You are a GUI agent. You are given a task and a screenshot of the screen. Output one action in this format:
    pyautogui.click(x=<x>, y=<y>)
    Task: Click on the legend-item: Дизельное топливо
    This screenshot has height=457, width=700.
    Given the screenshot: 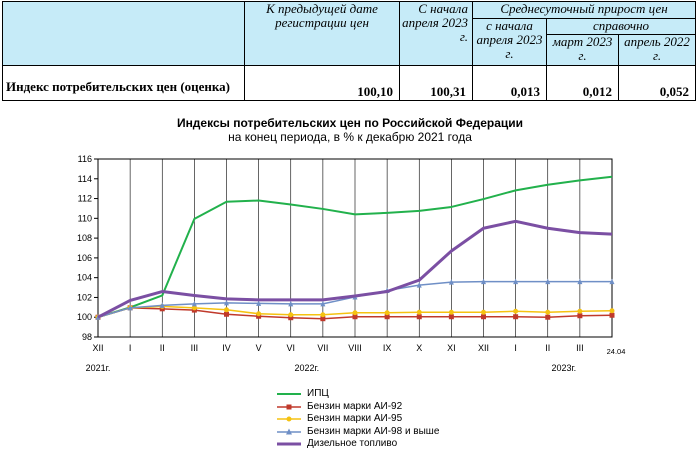 What is the action you would take?
    pyautogui.click(x=357, y=444)
    